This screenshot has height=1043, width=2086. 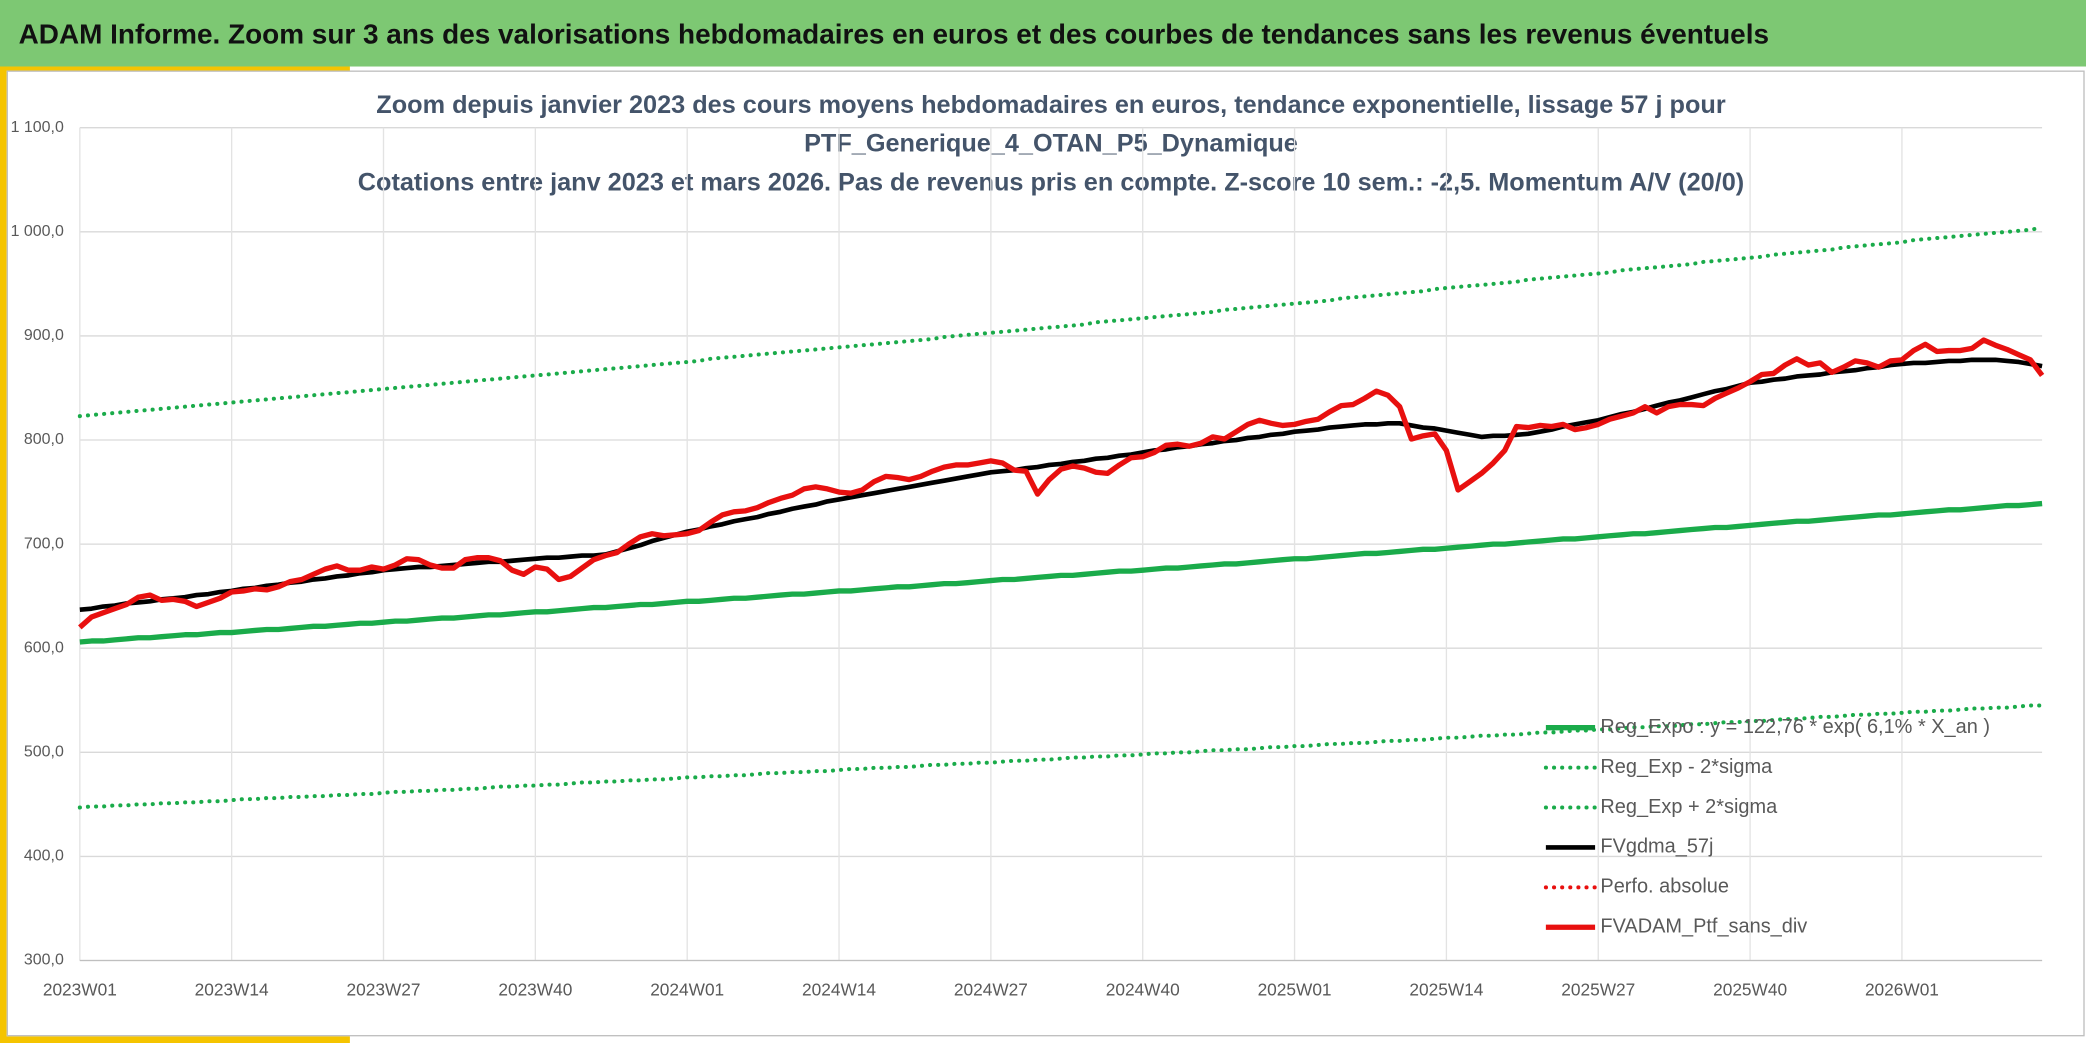 What do you see at coordinates (1051, 144) in the screenshot?
I see `chart-title: PTF_Generique_4_OTAN_P5_Dynamique` at bounding box center [1051, 144].